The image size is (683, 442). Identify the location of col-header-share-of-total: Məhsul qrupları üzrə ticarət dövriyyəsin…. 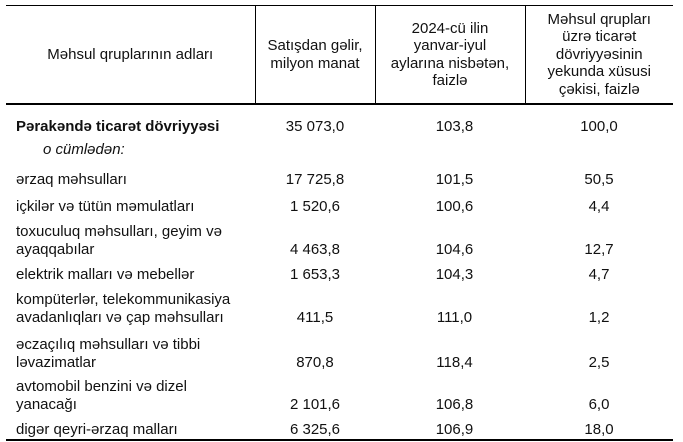
(599, 55).